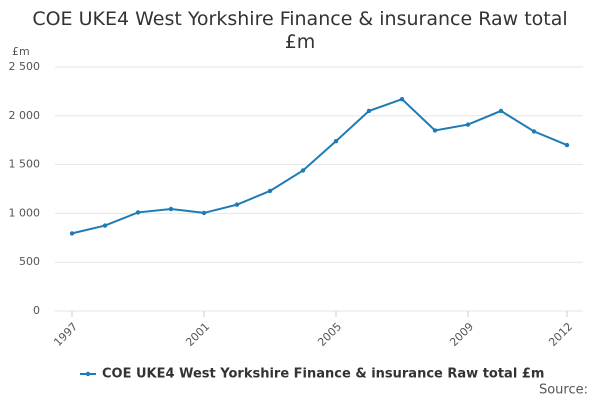 This screenshot has height=400, width=600. I want to click on x-tick-label: 1997, so click(65, 334).